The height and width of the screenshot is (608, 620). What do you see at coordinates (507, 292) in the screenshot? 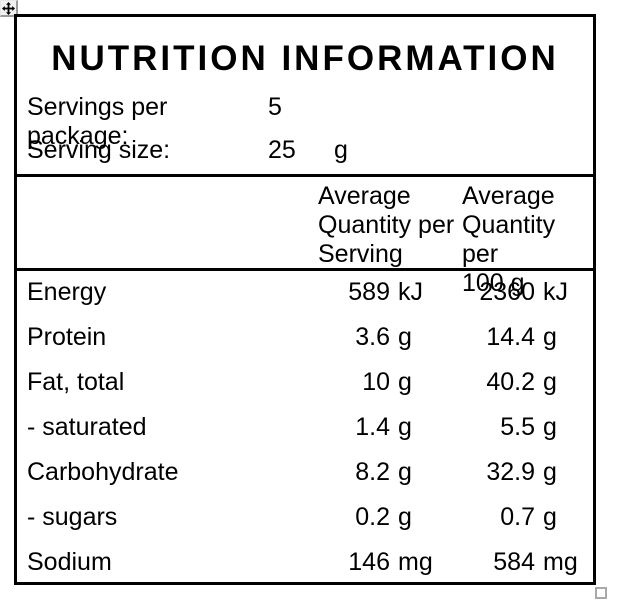
I see `per-100g-value: 2360` at bounding box center [507, 292].